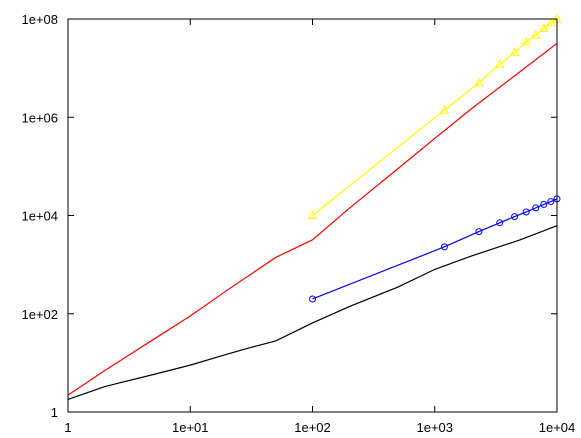  What do you see at coordinates (434, 427) in the screenshot?
I see `x-tick-label: 1e+03` at bounding box center [434, 427].